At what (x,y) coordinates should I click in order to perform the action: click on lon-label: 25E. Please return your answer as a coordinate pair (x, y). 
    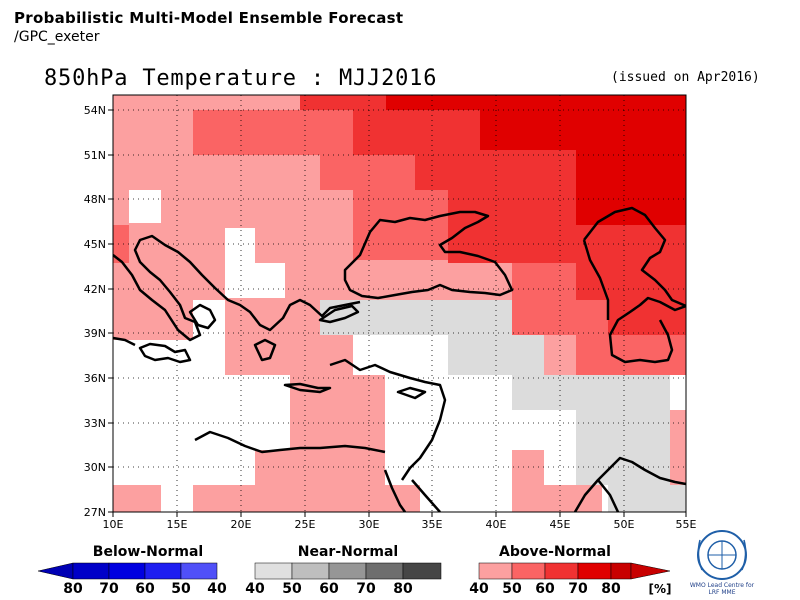
    Looking at the image, I should click on (305, 524).